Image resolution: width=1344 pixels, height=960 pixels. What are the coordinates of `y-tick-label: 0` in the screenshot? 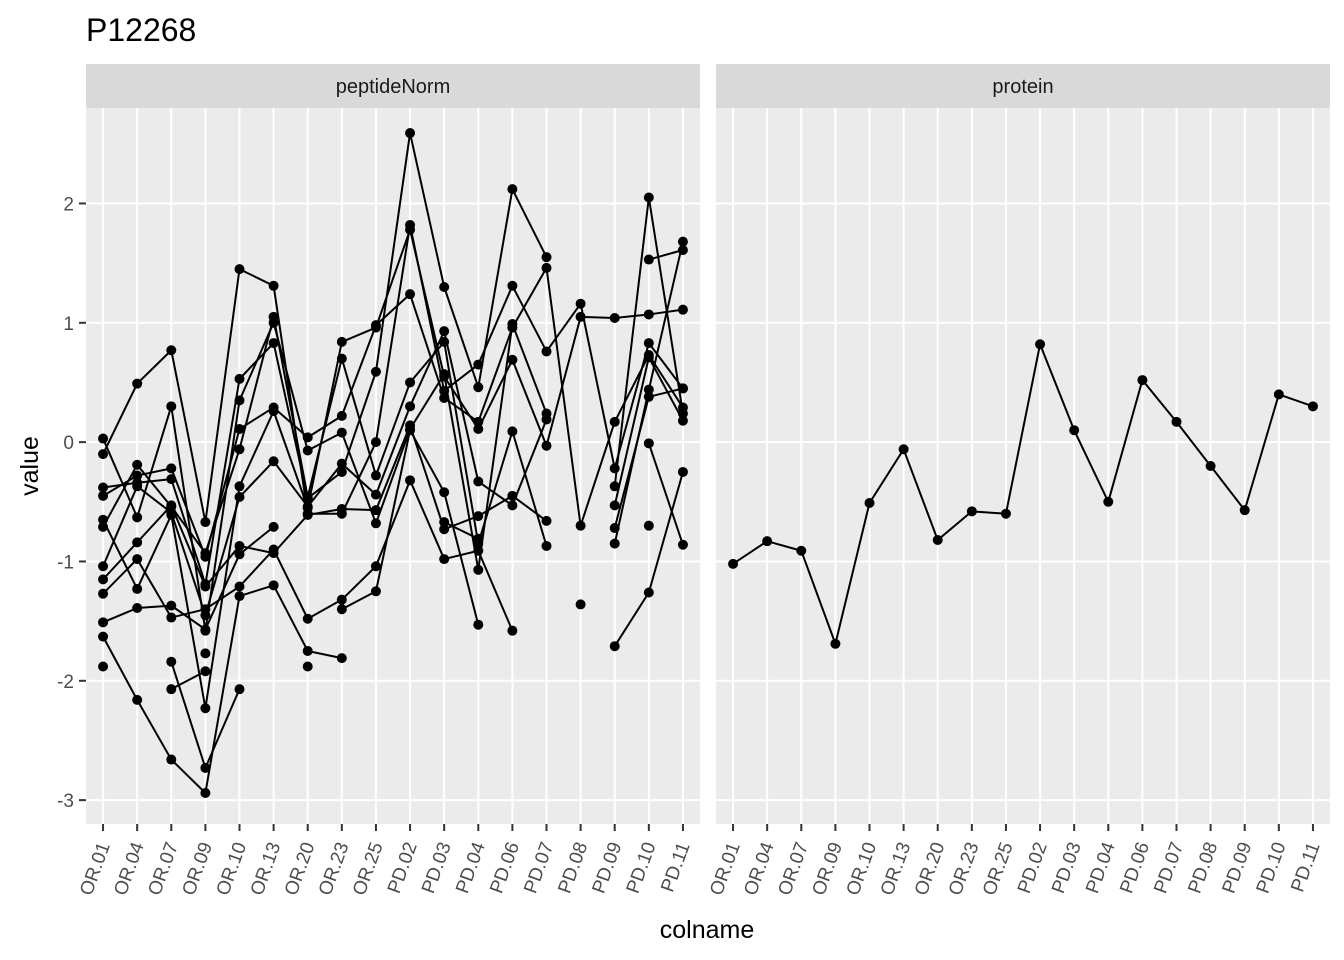 It's located at (68, 443).